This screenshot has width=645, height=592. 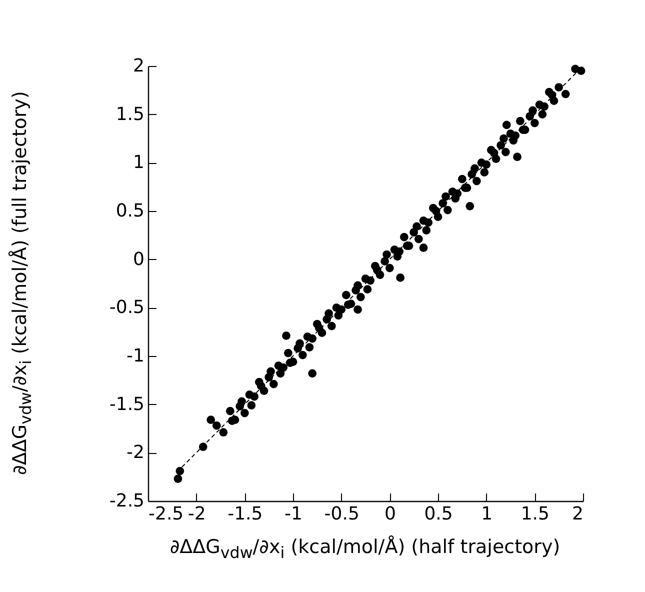 What do you see at coordinates (342, 514) in the screenshot?
I see `x-tick-label: -0.5` at bounding box center [342, 514].